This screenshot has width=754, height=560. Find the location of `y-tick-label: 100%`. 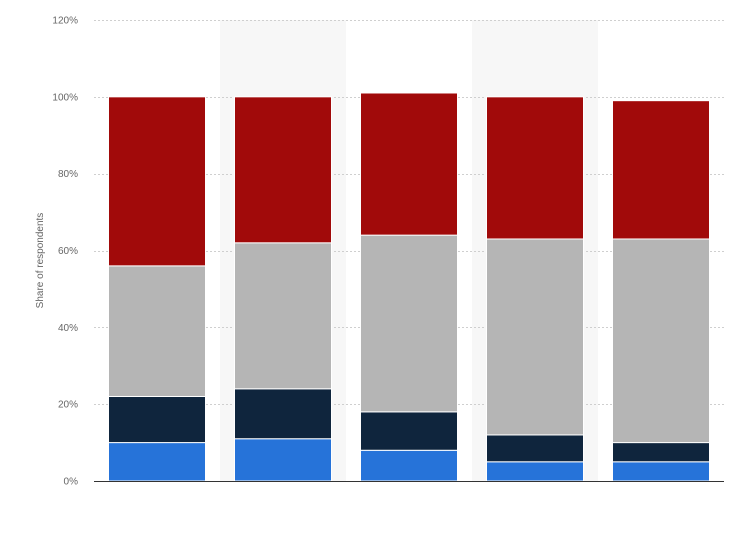

y-tick-label: 100% is located at coordinates (65, 97).